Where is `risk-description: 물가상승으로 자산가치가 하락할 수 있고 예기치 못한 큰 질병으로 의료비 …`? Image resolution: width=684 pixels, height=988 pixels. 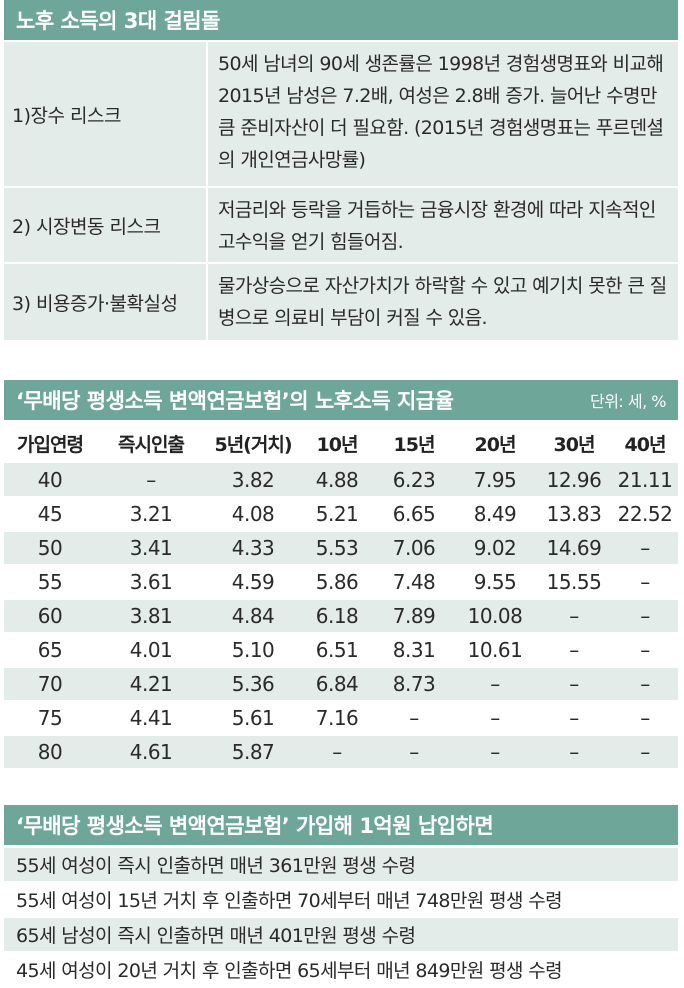 risk-description: 물가상승으로 자산가치가 하락할 수 있고 예기치 못한 큰 질병으로 의료비 … is located at coordinates (442, 302).